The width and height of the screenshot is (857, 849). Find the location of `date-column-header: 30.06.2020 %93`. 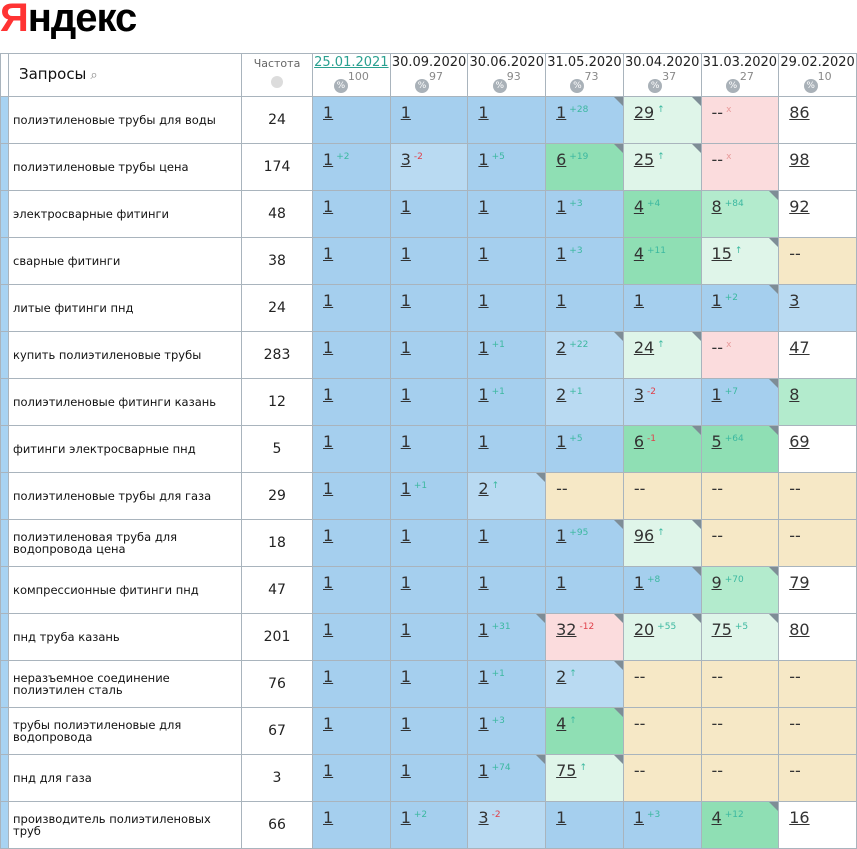

date-column-header: 30.06.2020 %93 is located at coordinates (507, 75).